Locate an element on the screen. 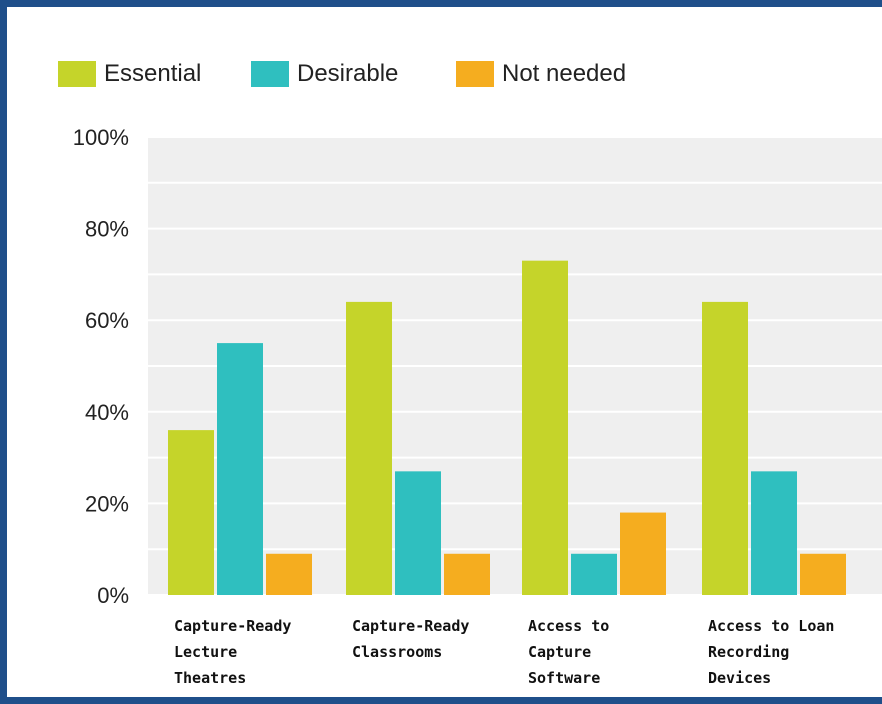 This screenshot has height=704, width=882. legend-swatch-essential is located at coordinates (77, 74).